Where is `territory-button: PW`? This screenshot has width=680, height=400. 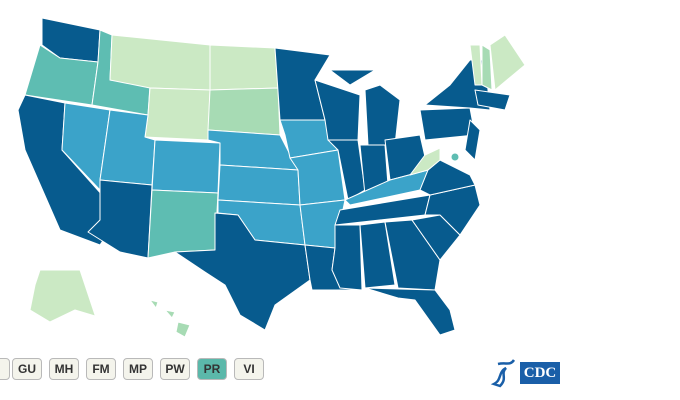
territory-button: PW is located at coordinates (175, 369).